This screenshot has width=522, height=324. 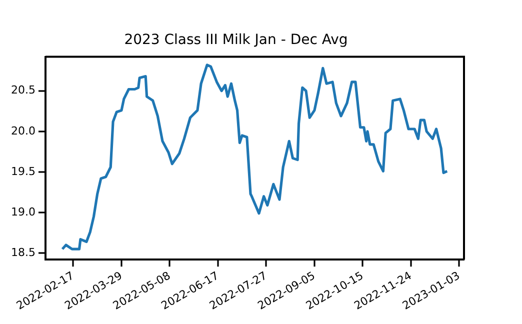 I want to click on y-tick-label: 19.0, so click(x=23, y=211).